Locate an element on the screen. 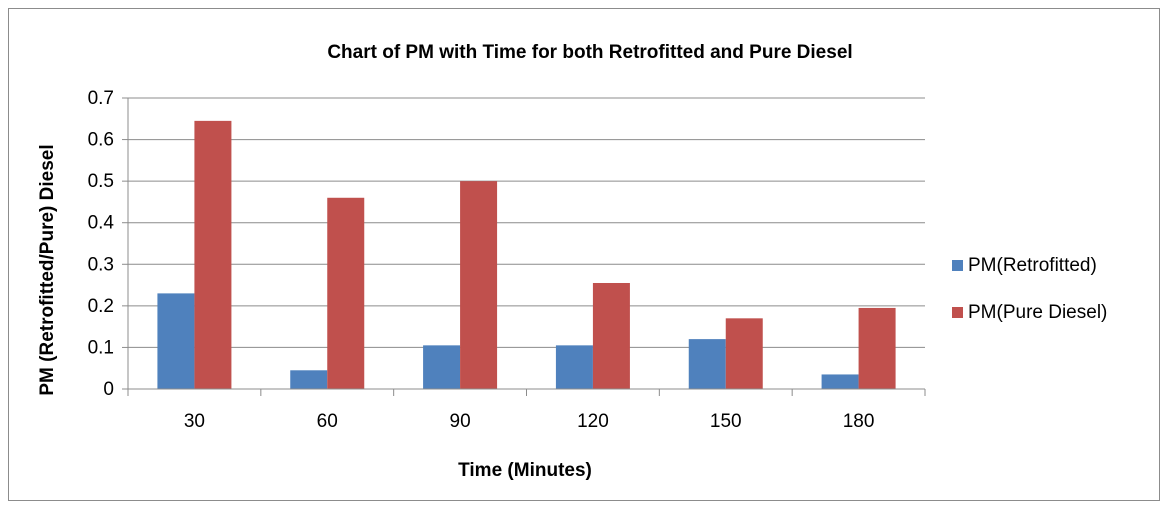 The image size is (1170, 509). legend-label: PM(Pure Diesel) is located at coordinates (1037, 312).